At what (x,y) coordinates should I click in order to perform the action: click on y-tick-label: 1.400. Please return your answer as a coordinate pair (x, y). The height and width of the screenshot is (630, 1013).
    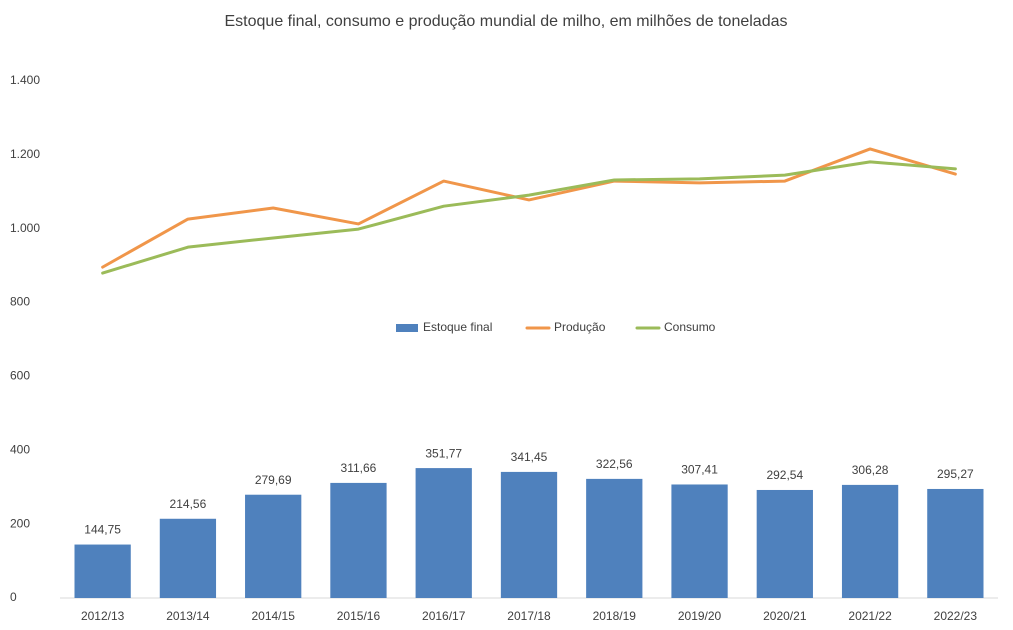
    Looking at the image, I should click on (25, 80).